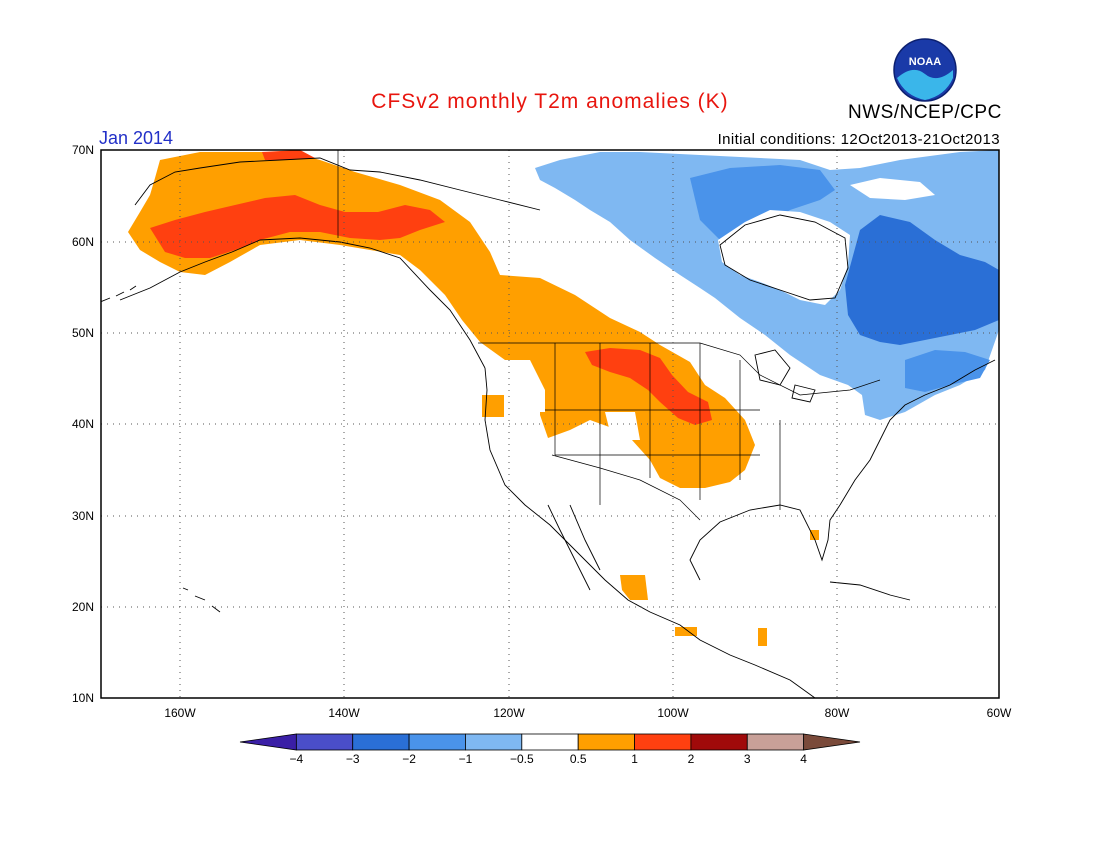 The height and width of the screenshot is (850, 1100). What do you see at coordinates (785, 376) in the screenshot?
I see `great-lakes` at bounding box center [785, 376].